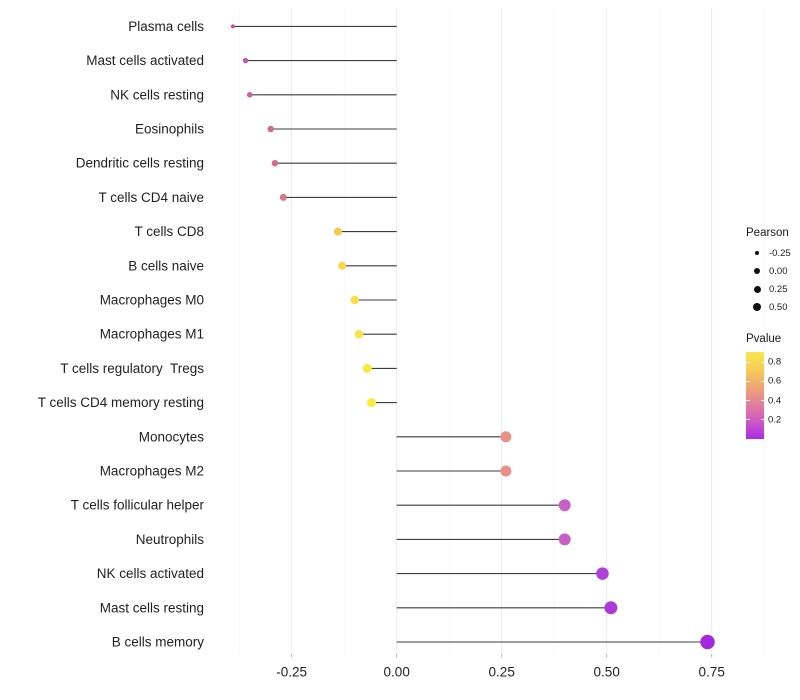 The width and height of the screenshot is (800, 700). Describe the element at coordinates (158, 642) in the screenshot. I see `y-axis-label: B cells memory` at that location.